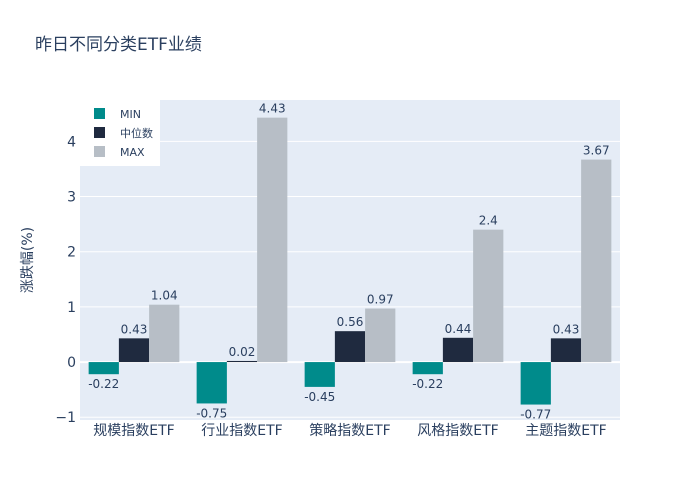 Image resolution: width=700 pixels, height=500 pixels. I want to click on y-tick-label: 1, so click(71, 308).